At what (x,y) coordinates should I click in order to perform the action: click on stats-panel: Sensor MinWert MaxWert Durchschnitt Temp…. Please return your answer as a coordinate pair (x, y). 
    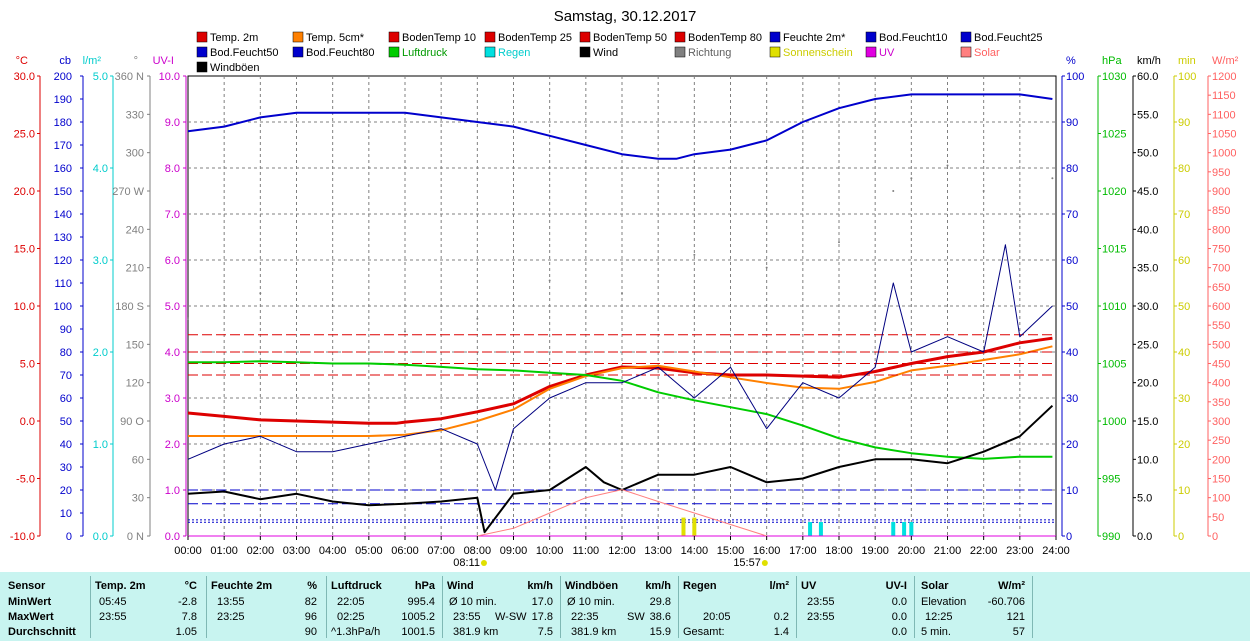
    Looking at the image, I should click on (625, 606).